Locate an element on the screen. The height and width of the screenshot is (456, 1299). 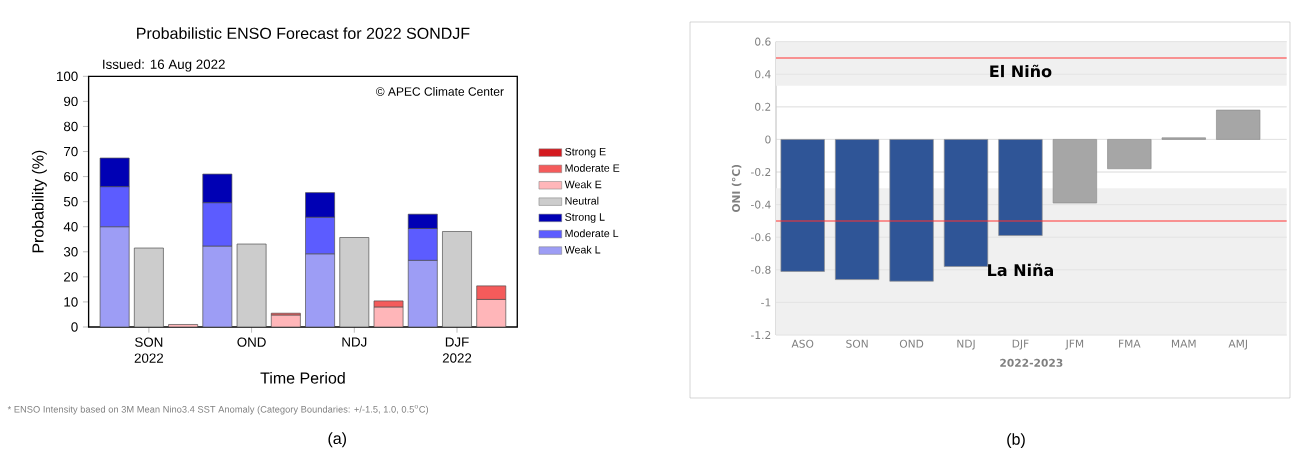
y-tick-label: -1 is located at coordinates (766, 302).